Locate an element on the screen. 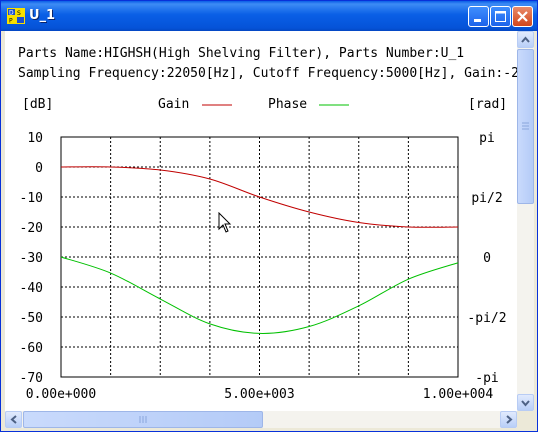  y-tick-label-right: -pi is located at coordinates (486, 378).